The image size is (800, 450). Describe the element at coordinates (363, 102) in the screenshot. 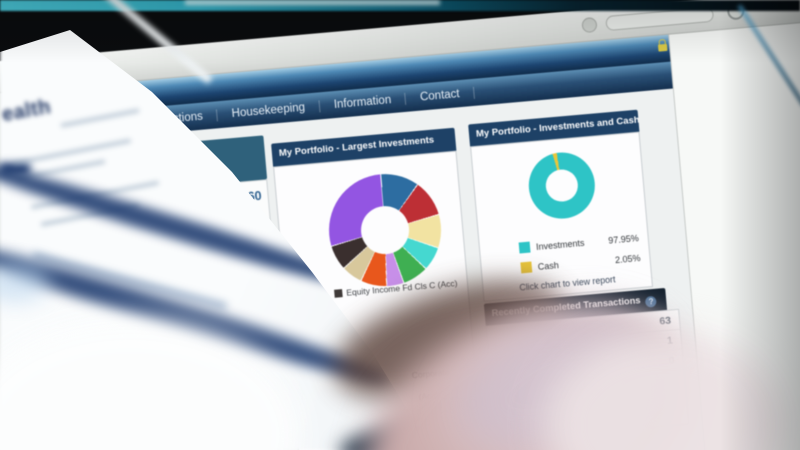

I see `nav-item-information: Information` at that location.